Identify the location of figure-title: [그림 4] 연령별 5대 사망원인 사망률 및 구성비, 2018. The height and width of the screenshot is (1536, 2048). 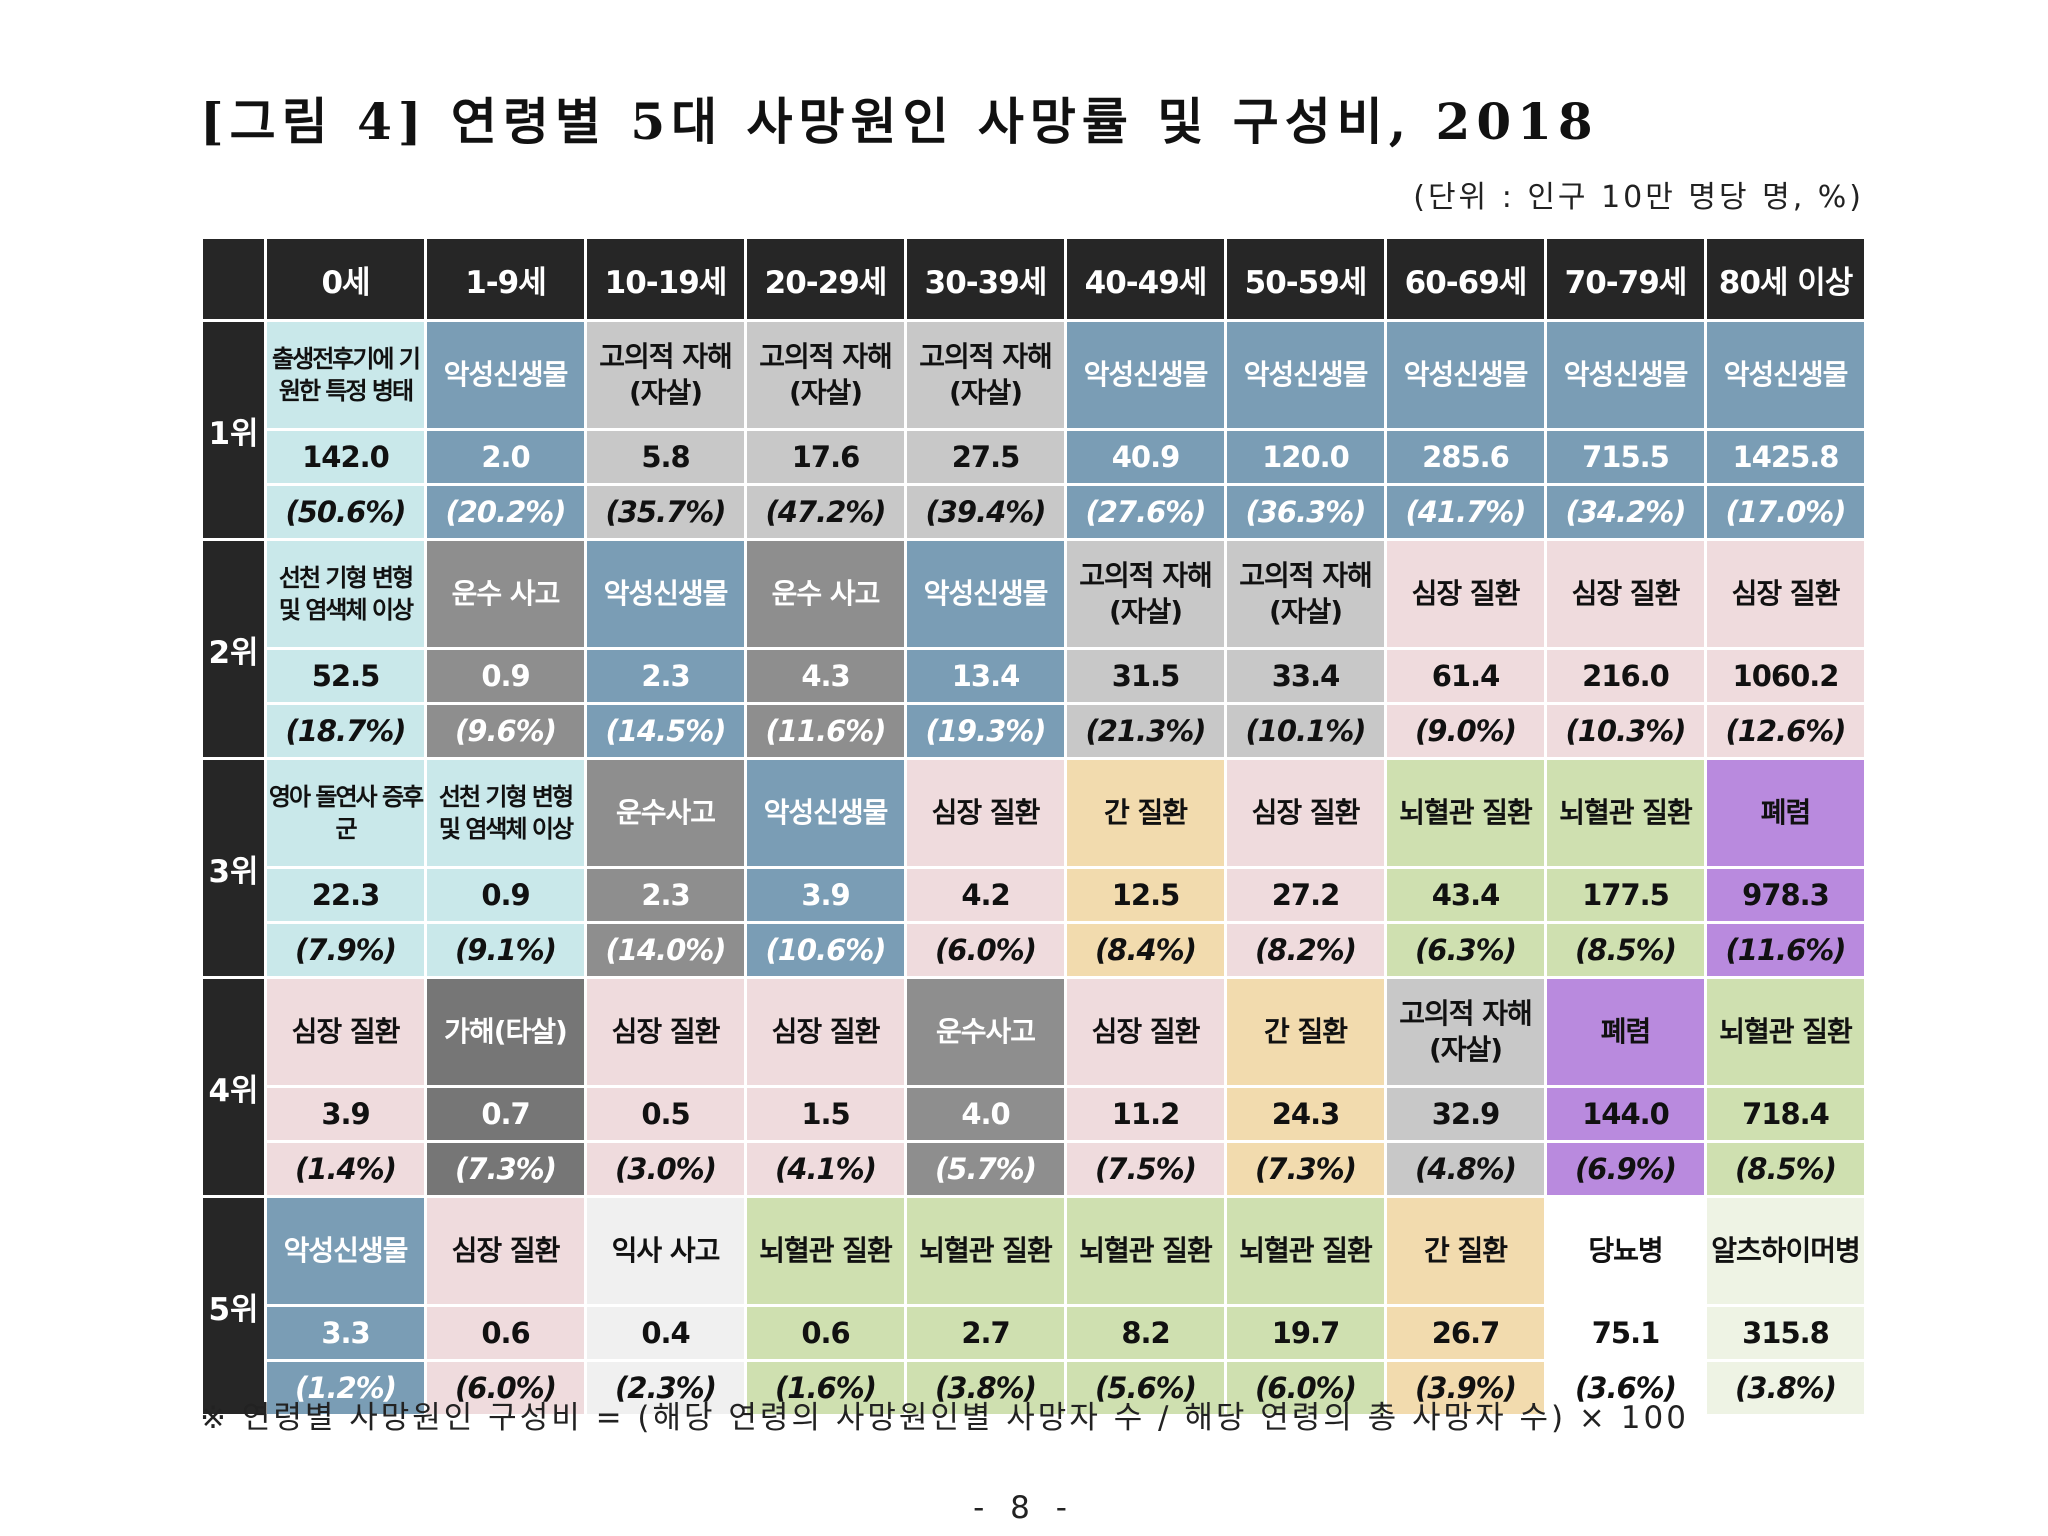
(899, 121).